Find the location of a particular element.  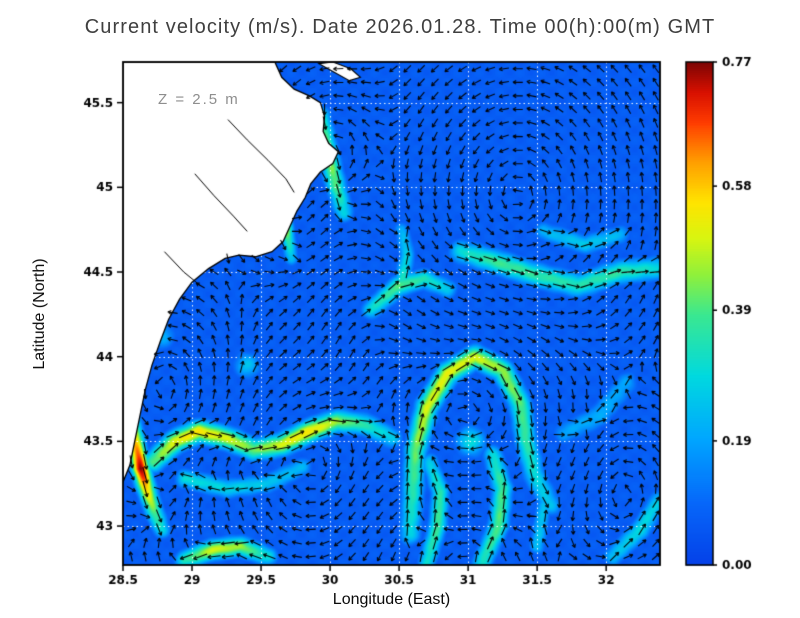

x-axis-label: Longitude (East) is located at coordinates (391, 599).